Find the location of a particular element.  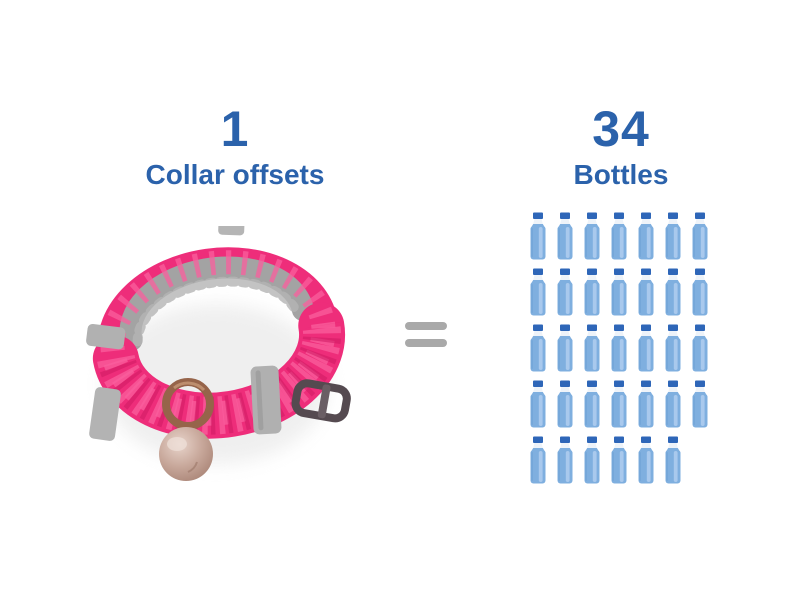

bottles-count: 34 is located at coordinates (621, 129).